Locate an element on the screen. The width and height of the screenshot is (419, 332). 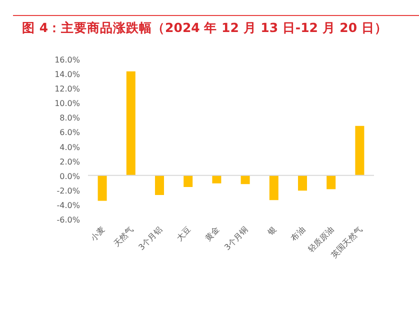
y-tick-label: 0.0% is located at coordinates (70, 176).